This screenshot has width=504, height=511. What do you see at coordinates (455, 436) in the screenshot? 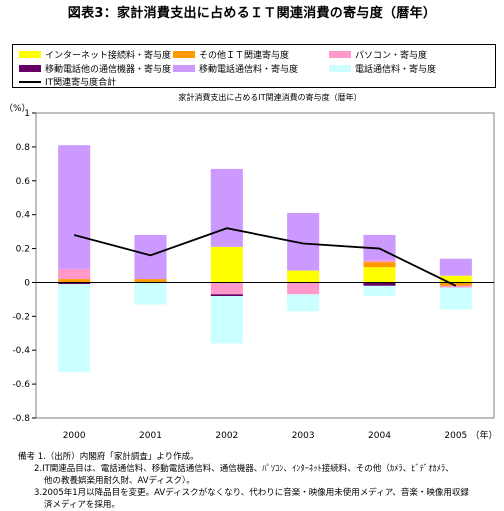
I see `x-tick-label: 2005` at bounding box center [455, 436].